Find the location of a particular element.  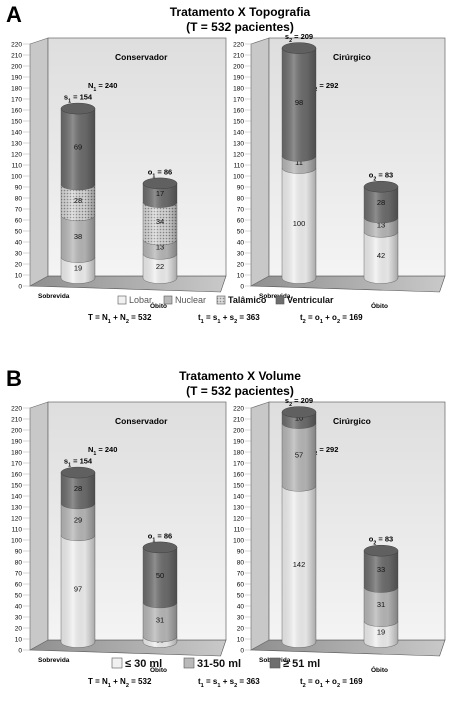

data-label: 50 is located at coordinates (160, 575).